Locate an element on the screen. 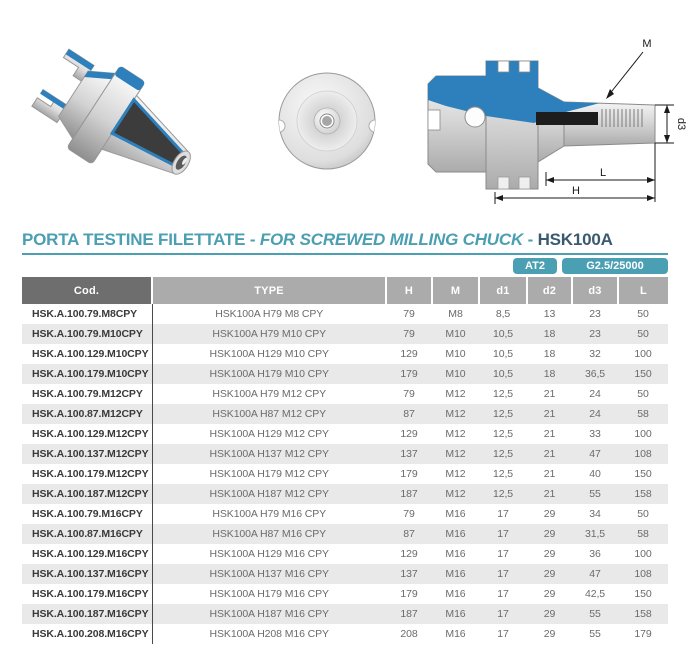 The height and width of the screenshot is (661, 686). cell-type: HSK100A H179 M12 CPY is located at coordinates (269, 474).